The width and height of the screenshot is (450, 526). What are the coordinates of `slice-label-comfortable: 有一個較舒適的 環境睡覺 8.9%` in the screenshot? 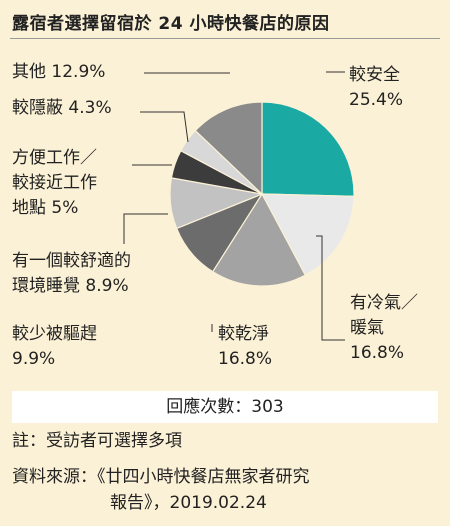 It's located at (71, 274).